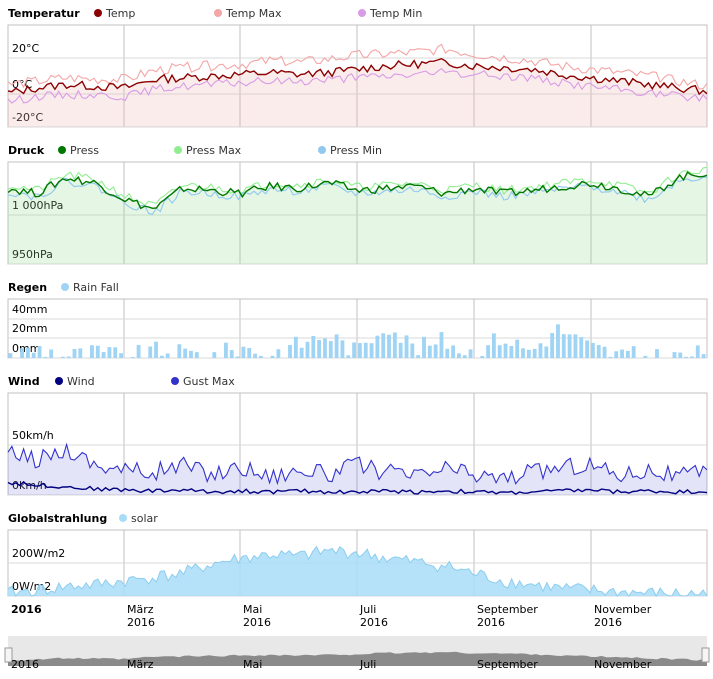  I want to click on legend-item: Press Max, so click(214, 150).